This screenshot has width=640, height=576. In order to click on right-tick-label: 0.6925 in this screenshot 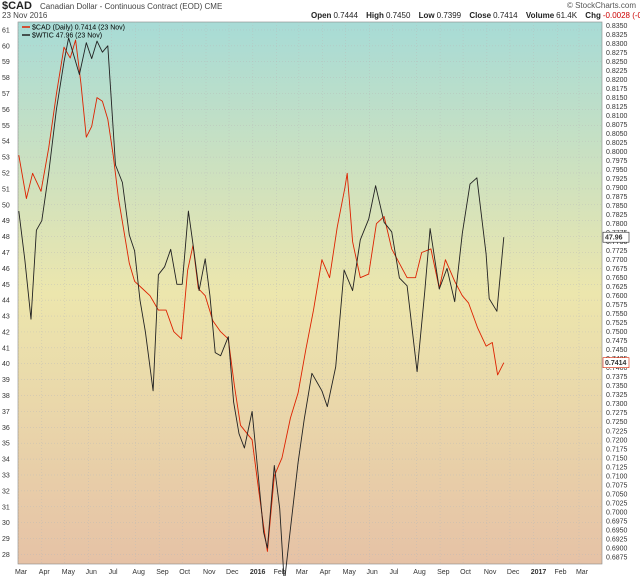, I will do `click(617, 539)`.